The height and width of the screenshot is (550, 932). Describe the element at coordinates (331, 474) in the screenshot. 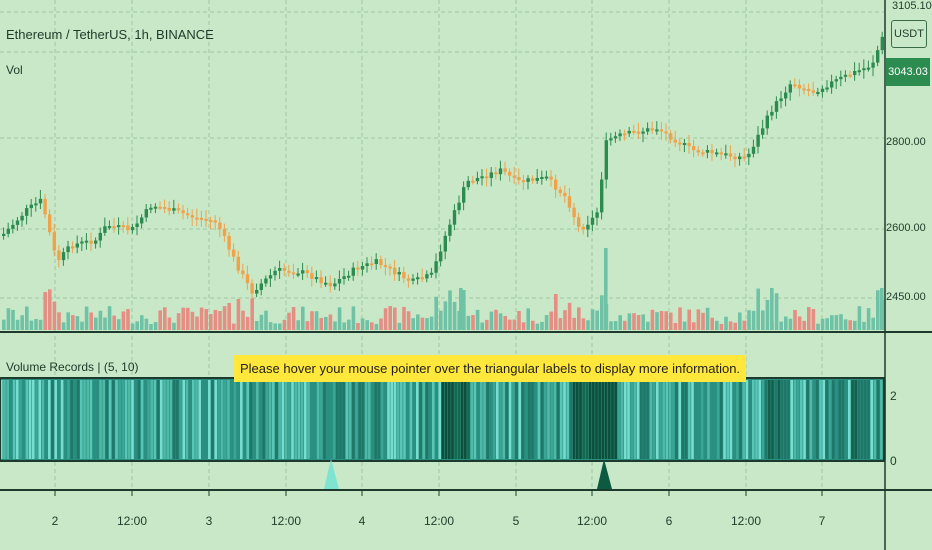

I see `triangle-marker-light` at that location.